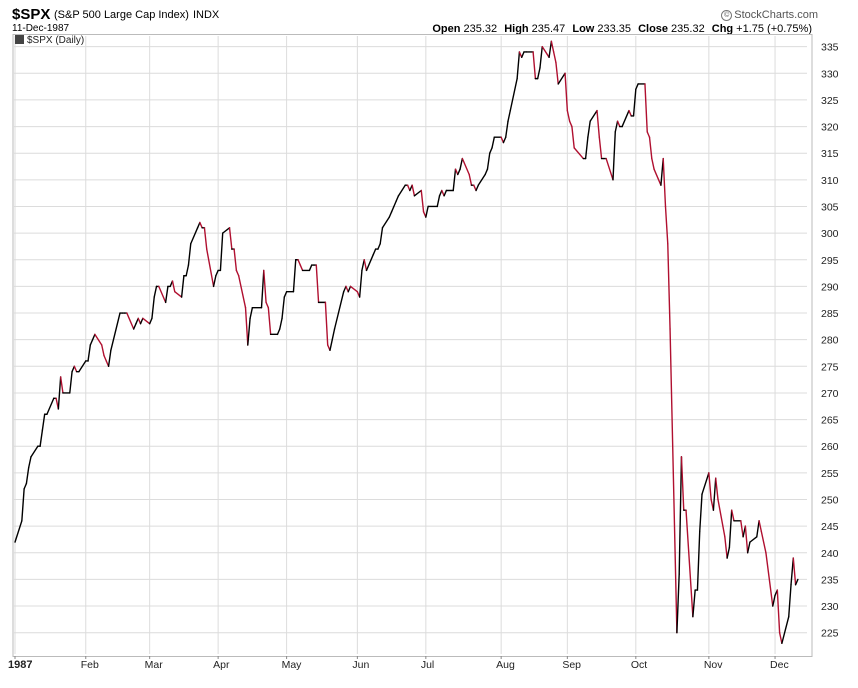  Describe the element at coordinates (639, 665) in the screenshot. I see `x-tick-label: Oct` at that location.